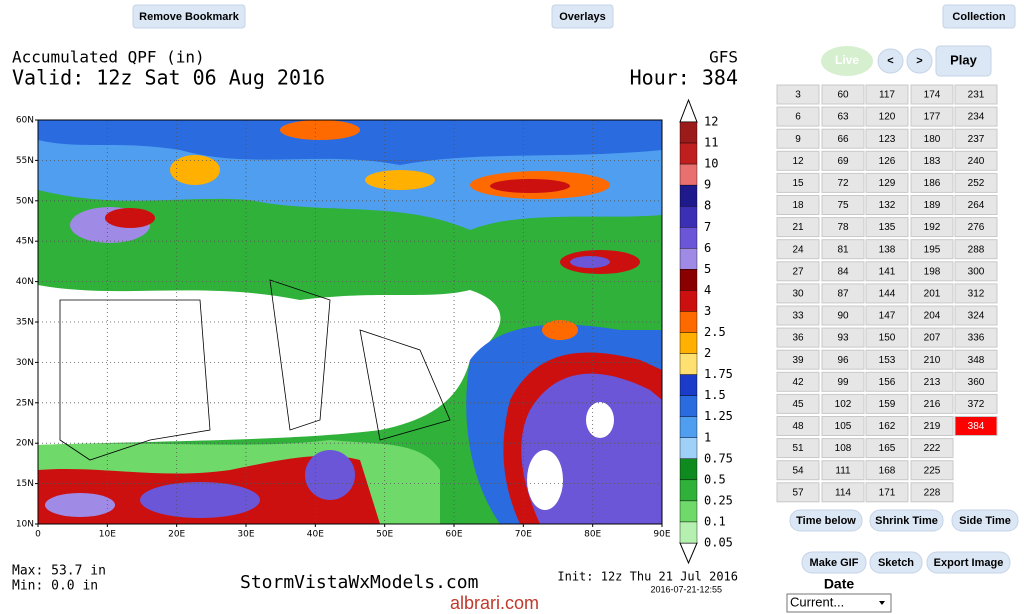 The width and height of the screenshot is (1024, 614). I want to click on hour-cell: 96, so click(843, 359).